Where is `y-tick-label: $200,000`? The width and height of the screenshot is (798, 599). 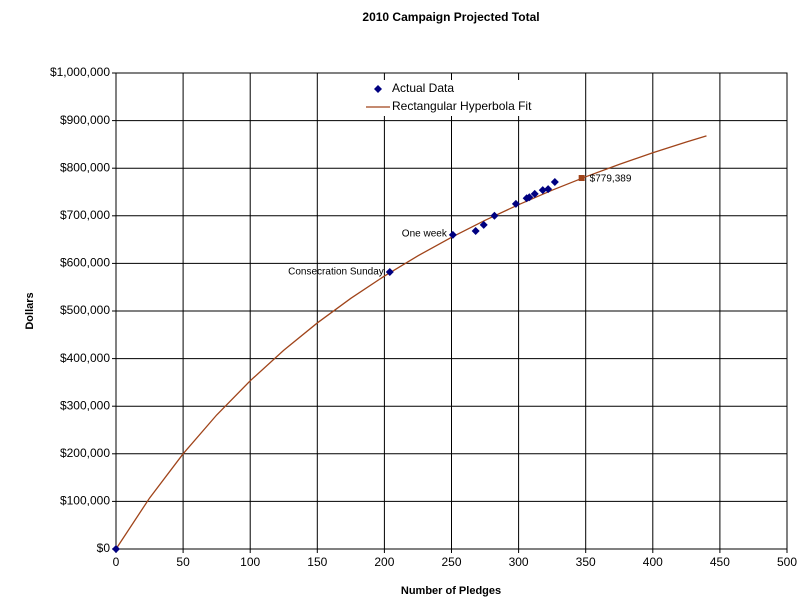 y-tick-label: $200,000 is located at coordinates (85, 453).